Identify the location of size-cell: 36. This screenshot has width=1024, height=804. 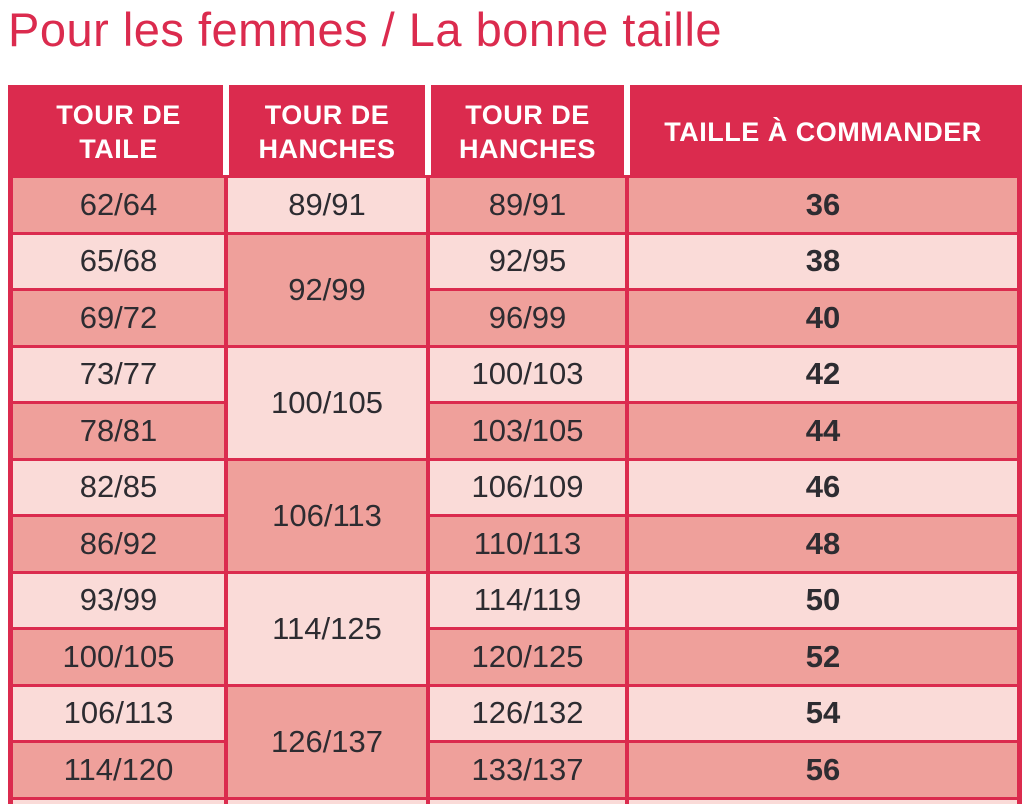
(823, 205).